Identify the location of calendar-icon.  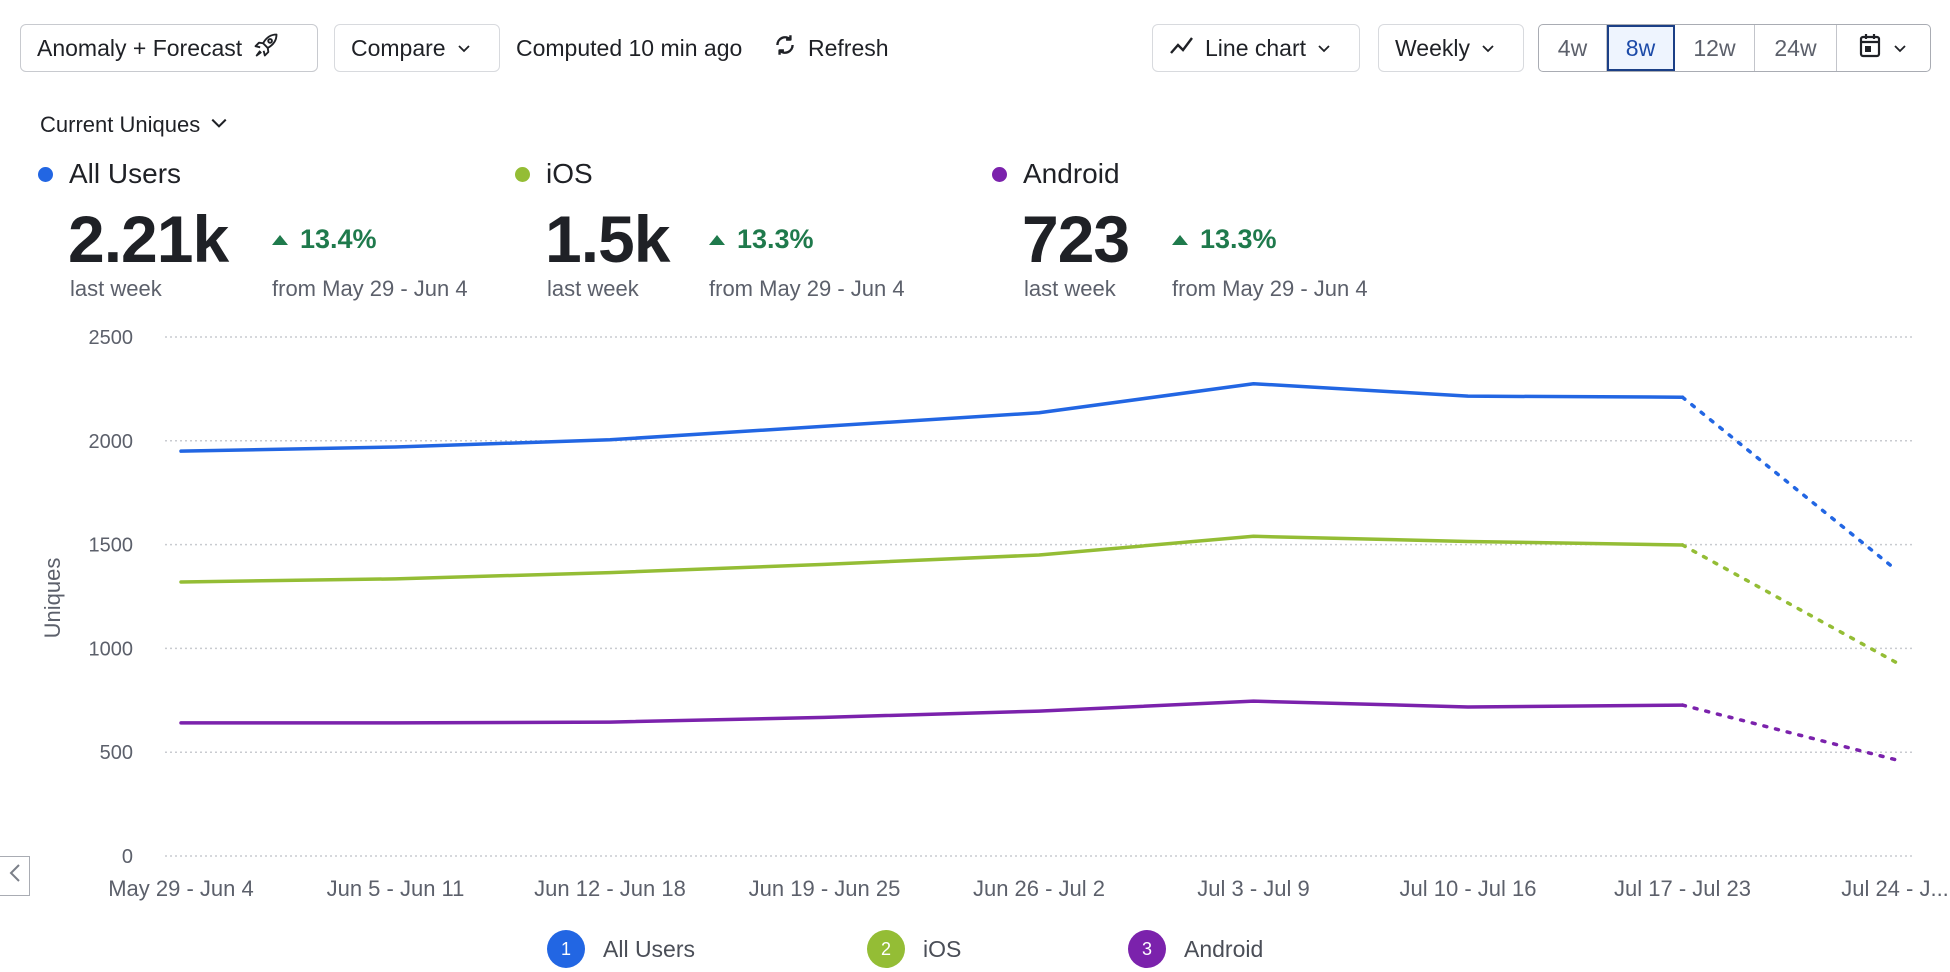
(1870, 48).